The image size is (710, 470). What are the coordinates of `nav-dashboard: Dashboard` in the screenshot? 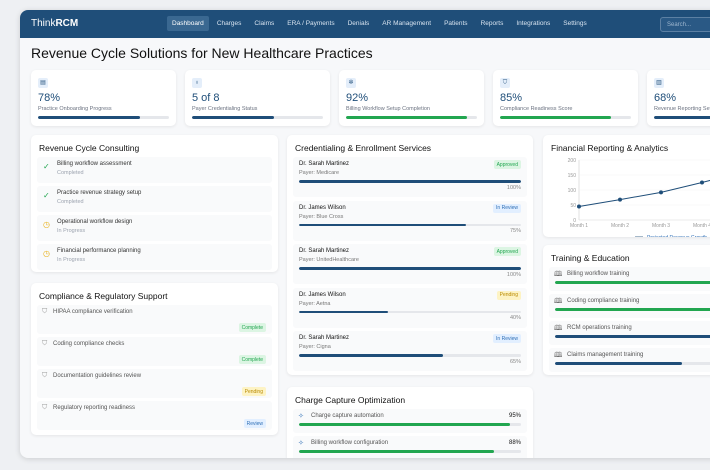 It's located at (188, 23).